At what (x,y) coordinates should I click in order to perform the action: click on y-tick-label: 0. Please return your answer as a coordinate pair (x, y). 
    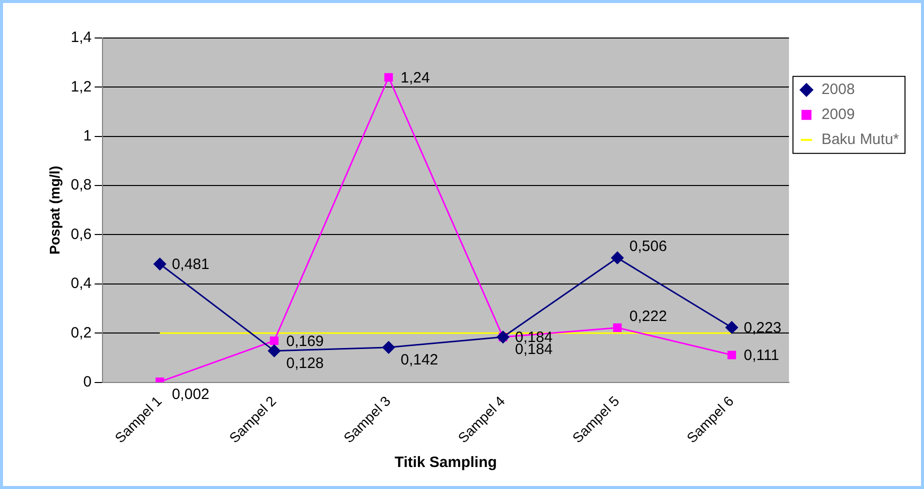
    Looking at the image, I should click on (87, 381).